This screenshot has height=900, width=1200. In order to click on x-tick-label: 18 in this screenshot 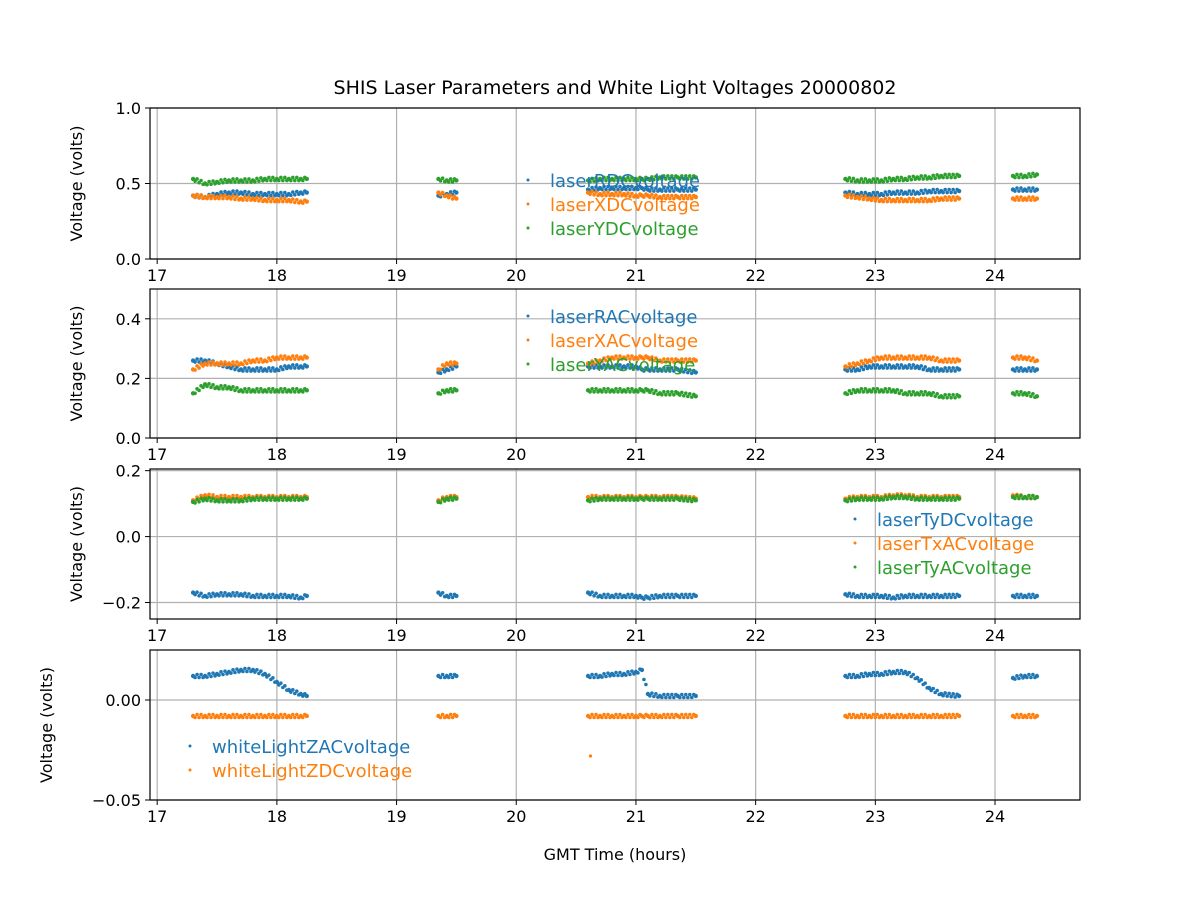, I will do `click(277, 454)`.